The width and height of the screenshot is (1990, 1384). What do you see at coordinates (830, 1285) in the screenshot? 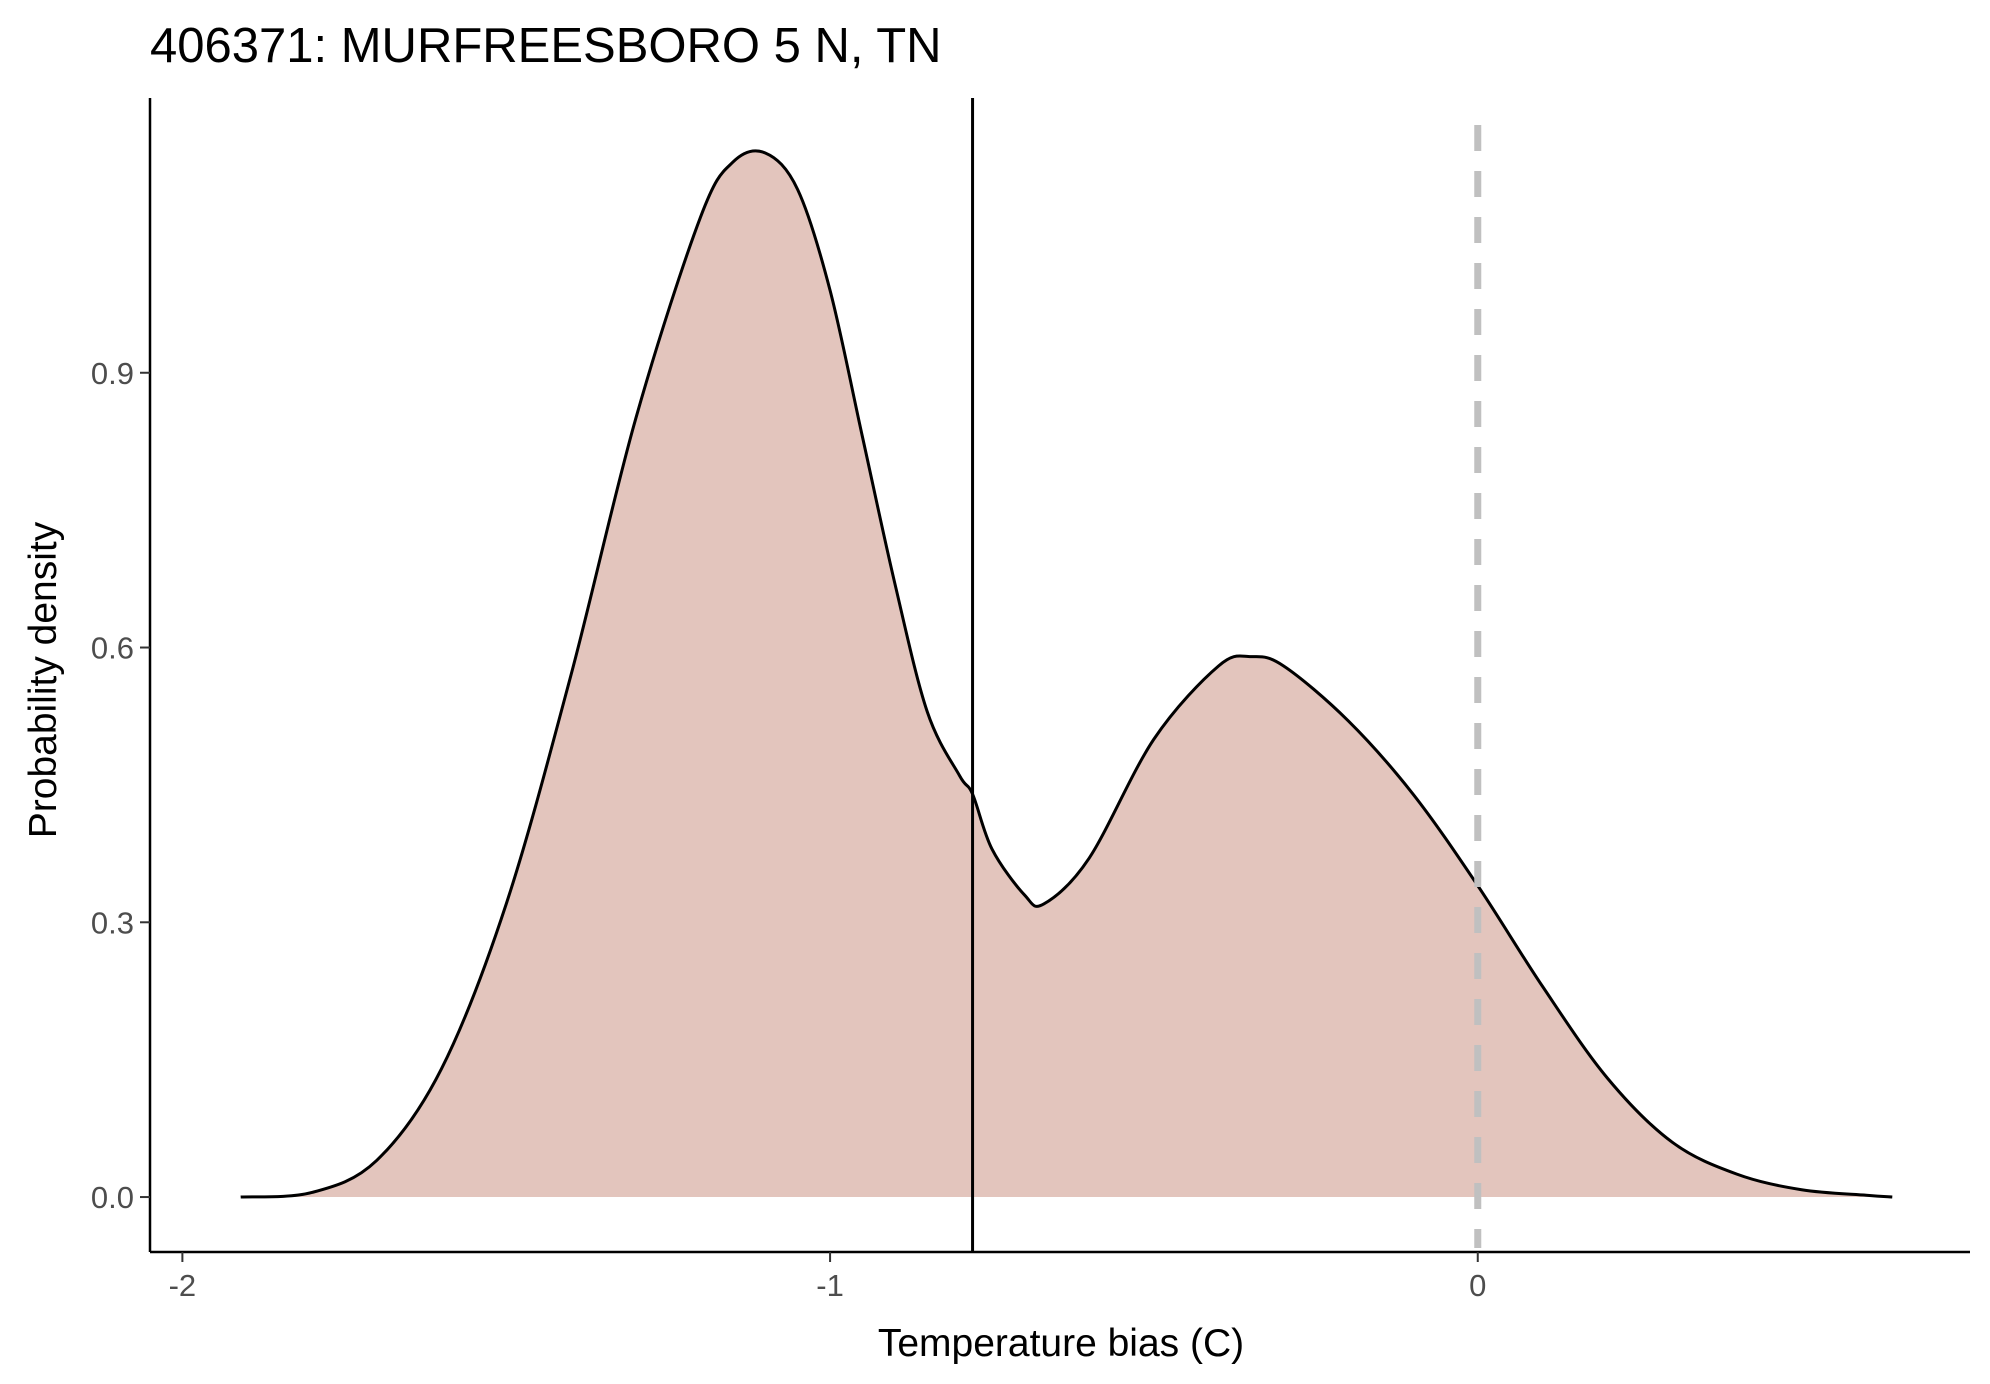
I see `x-tick-label: -1` at bounding box center [830, 1285].